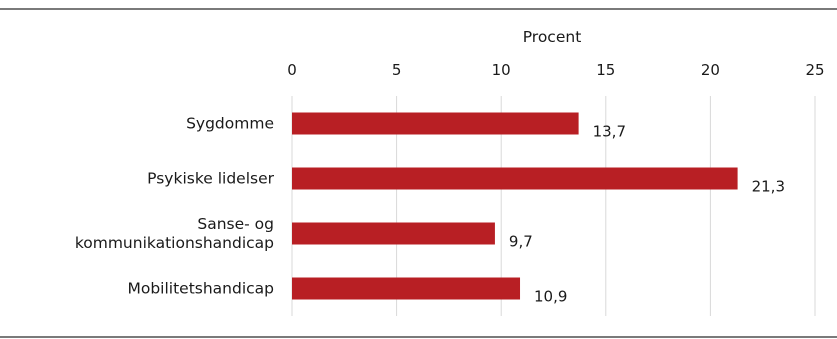  What do you see at coordinates (552, 37) in the screenshot?
I see `x-axis-title: Procent` at bounding box center [552, 37].